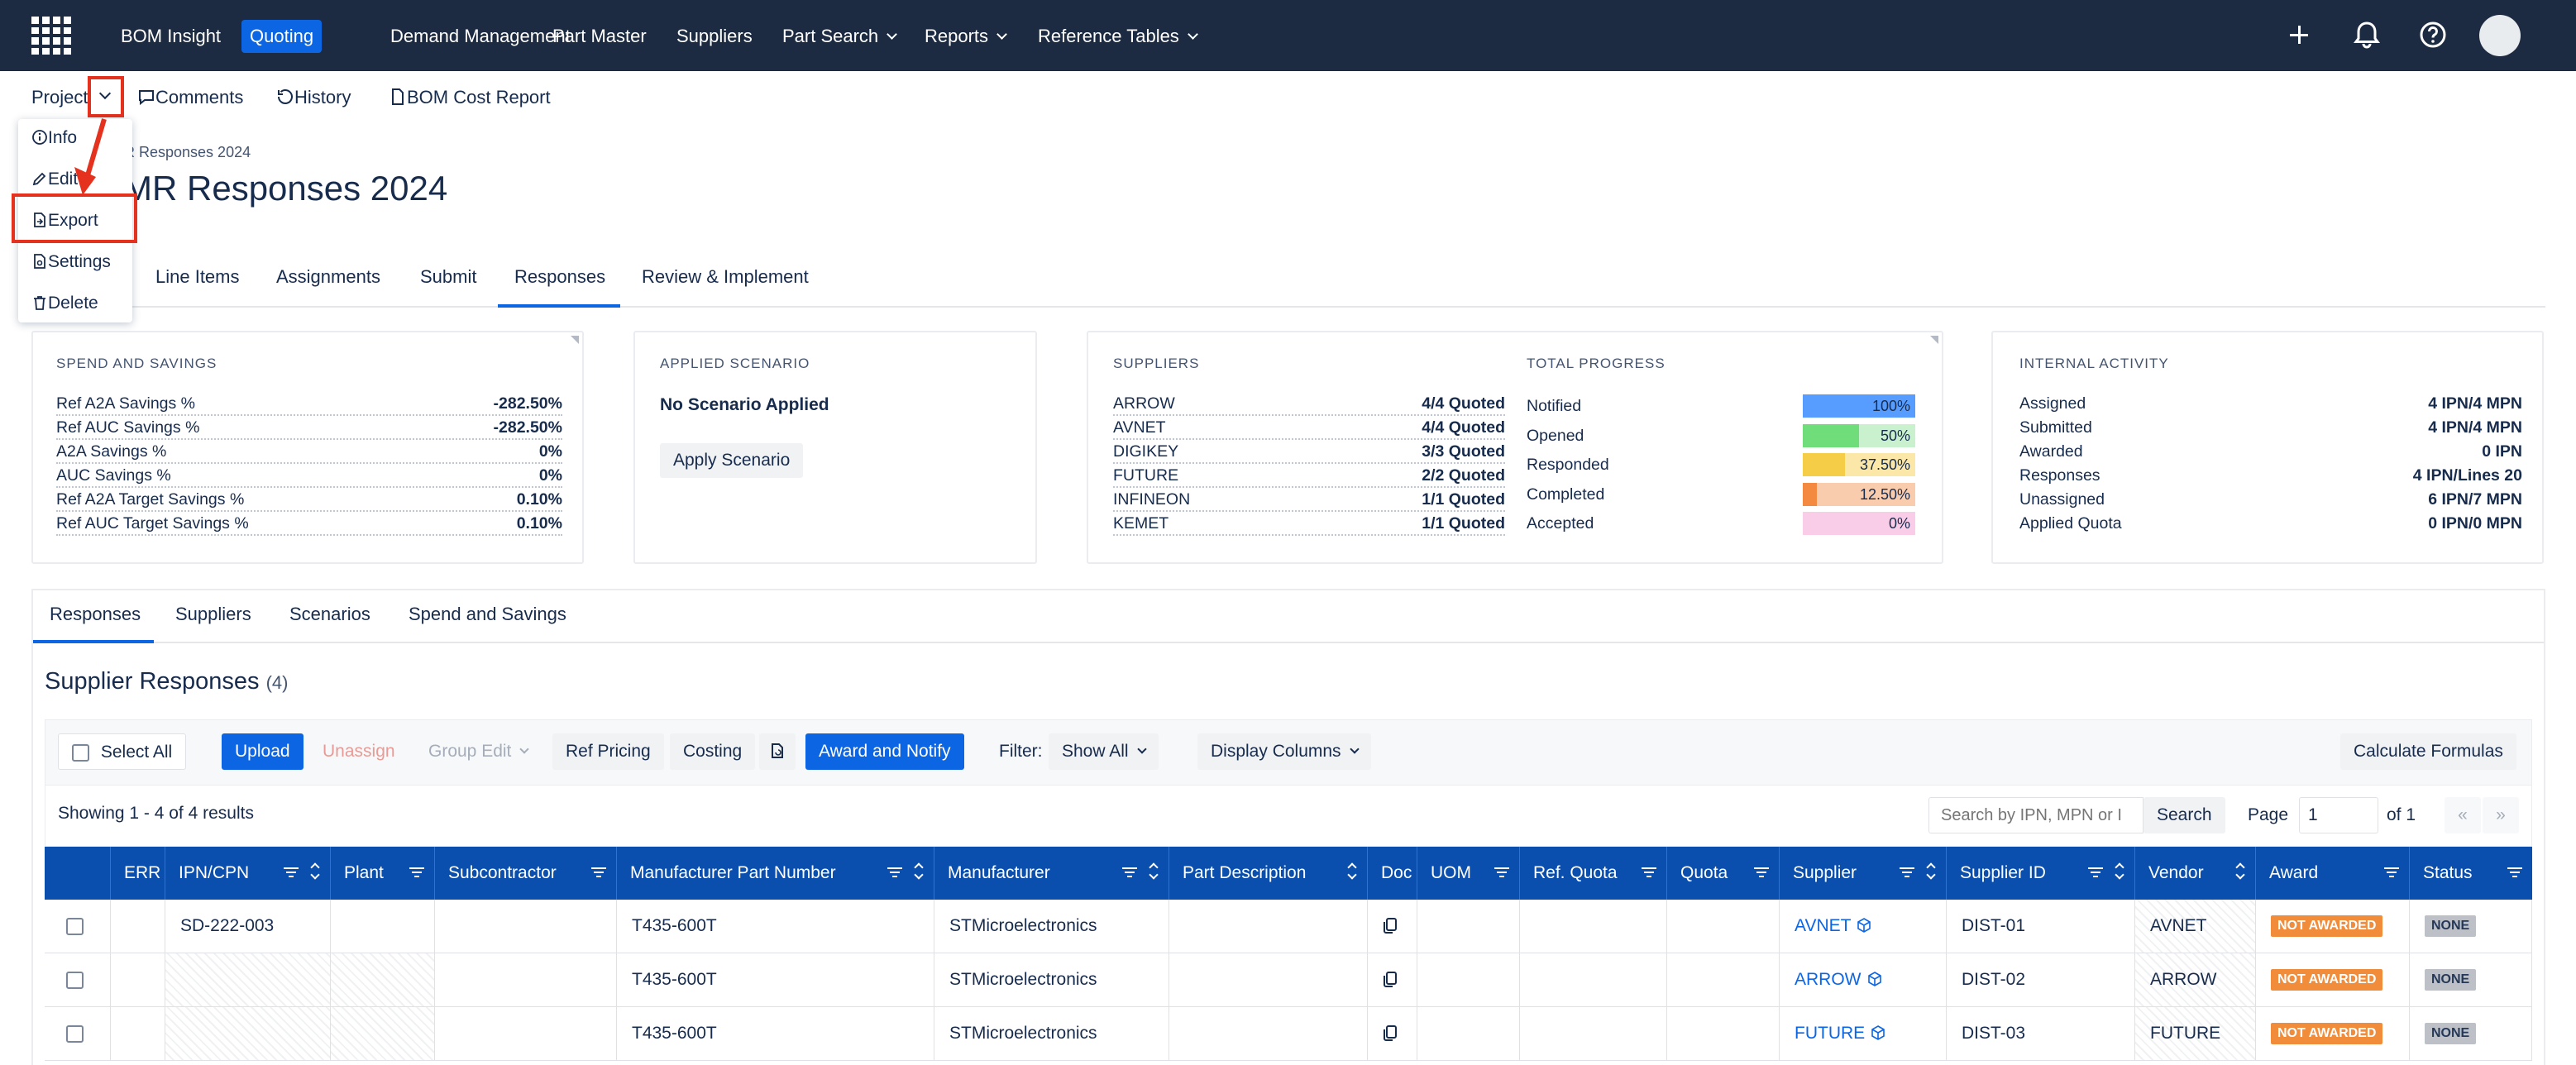  Describe the element at coordinates (732, 460) in the screenshot. I see `apply-scenario-button: Apply Scenario` at that location.